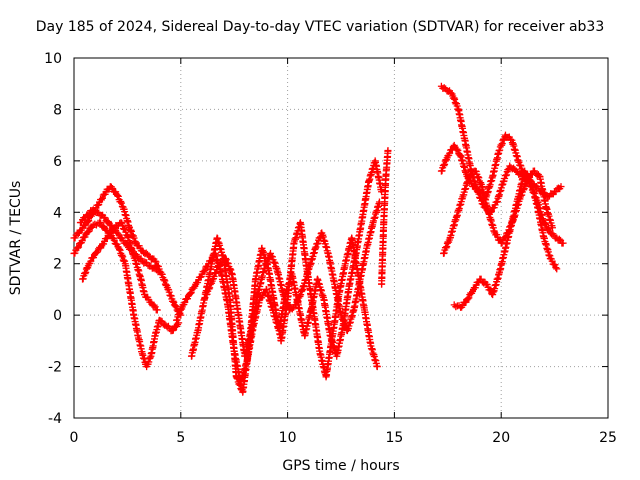 This screenshot has width=640, height=480. Describe the element at coordinates (288, 438) in the screenshot. I see `x-tick-label: 10` at that location.